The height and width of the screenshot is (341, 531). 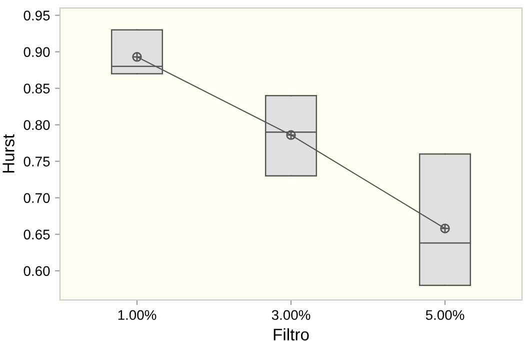 I want to click on y-tick-label: 0.80, so click(x=37, y=125).